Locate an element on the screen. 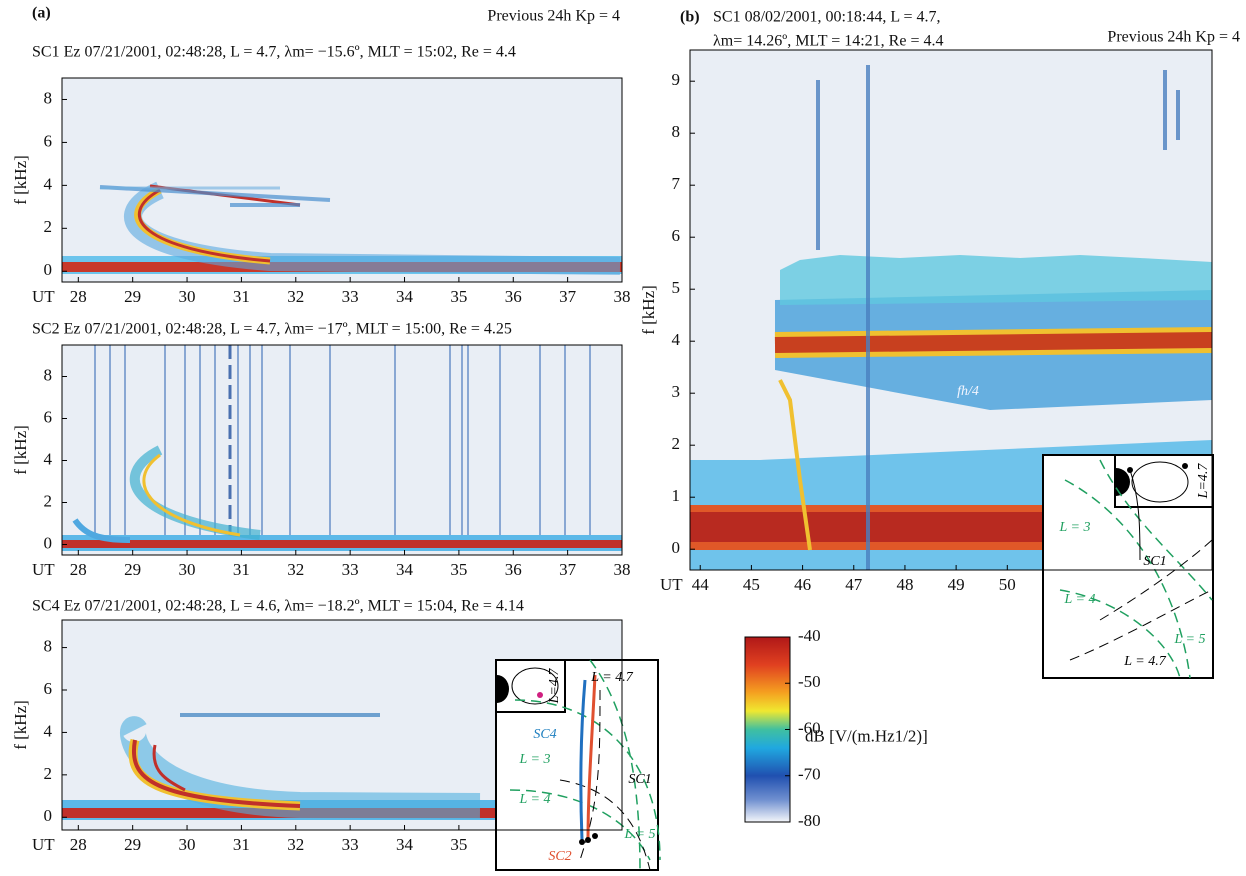  panel-label: (a) is located at coordinates (41, 13).